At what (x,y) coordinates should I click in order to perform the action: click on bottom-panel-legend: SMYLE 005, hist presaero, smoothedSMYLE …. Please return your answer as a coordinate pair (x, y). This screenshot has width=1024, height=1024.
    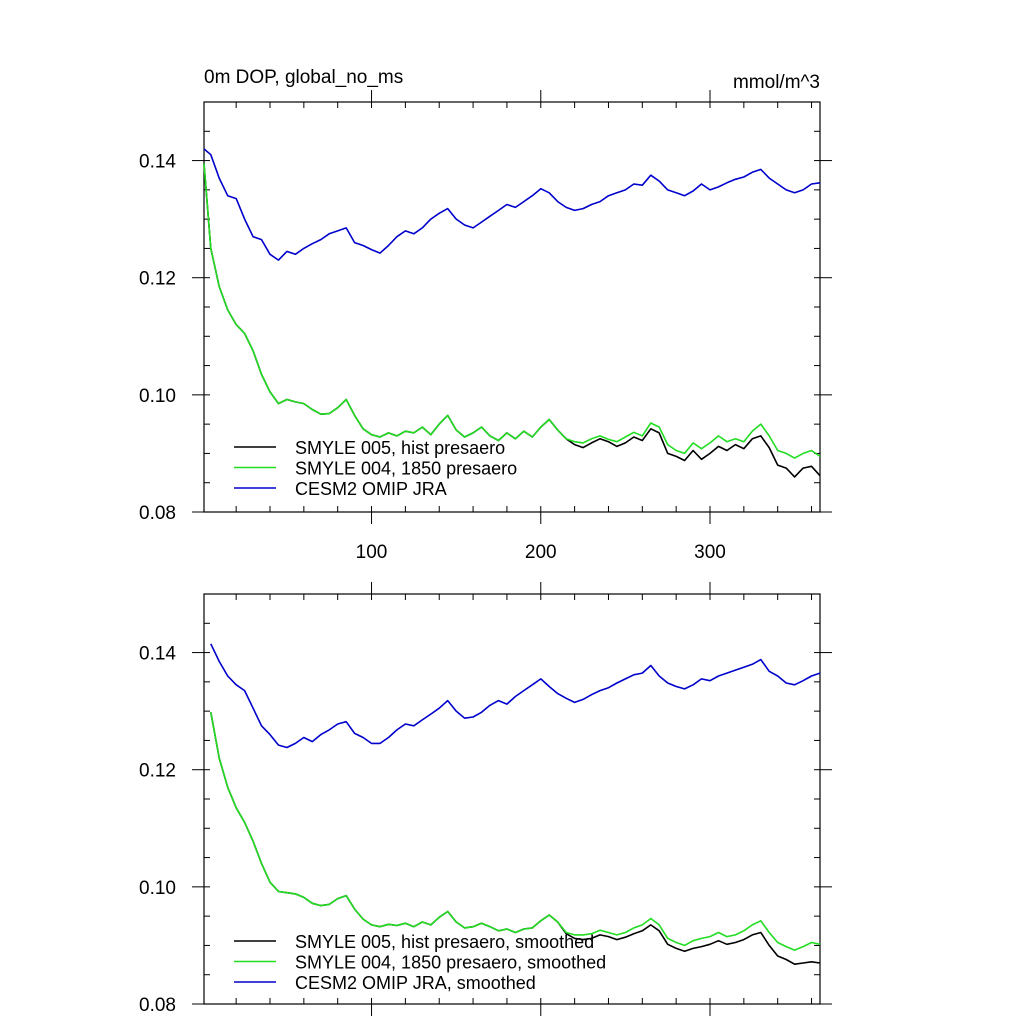
    Looking at the image, I should click on (420, 962).